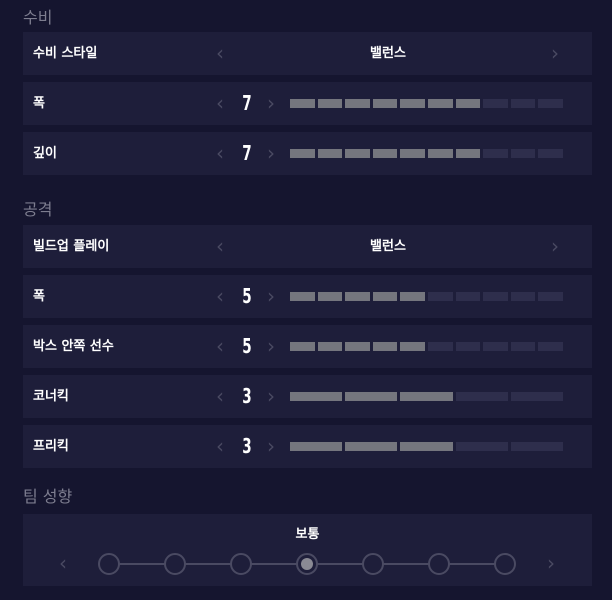  Describe the element at coordinates (247, 103) in the screenshot. I see `row-value: 7` at that location.